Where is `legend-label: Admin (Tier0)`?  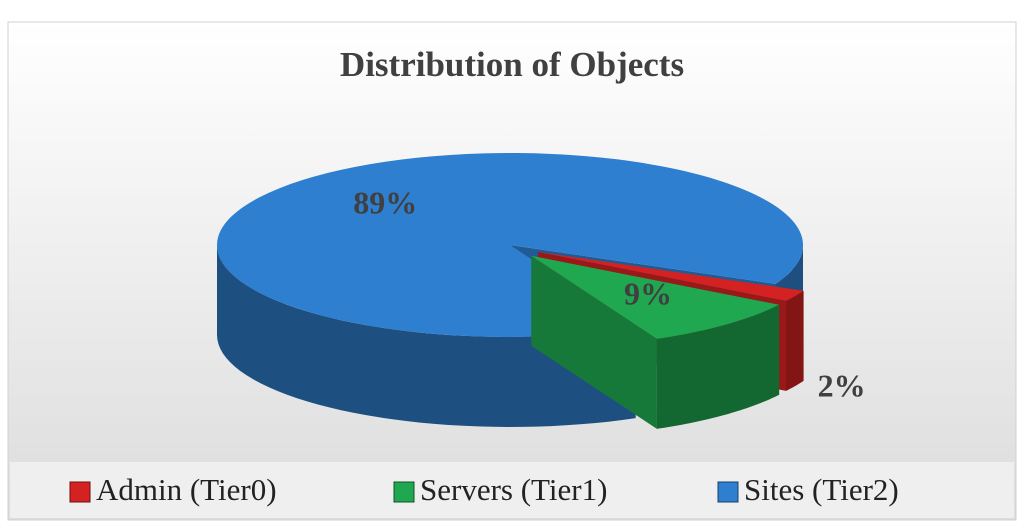 legend-label: Admin (Tier0) is located at coordinates (186, 489).